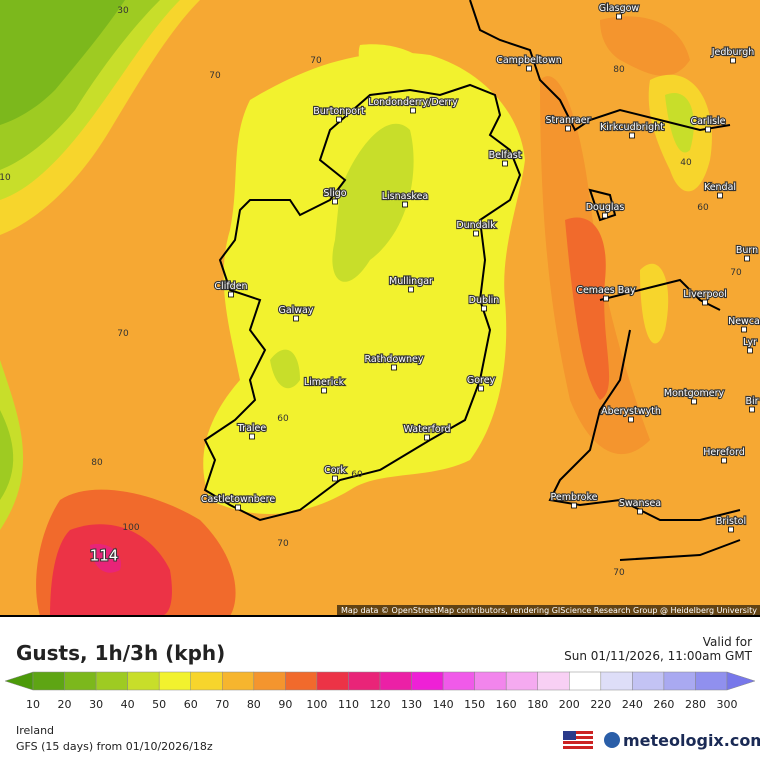 The width and height of the screenshot is (760, 760). Describe the element at coordinates (405, 196) in the screenshot. I see `city-label: Lisnaskea` at that location.